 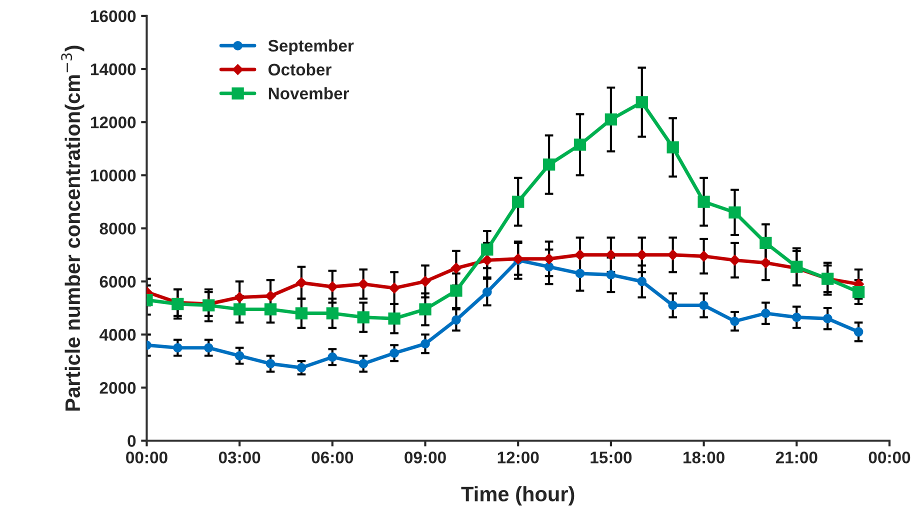 I want to click on y-tick-label: 2000, so click(x=118, y=388).